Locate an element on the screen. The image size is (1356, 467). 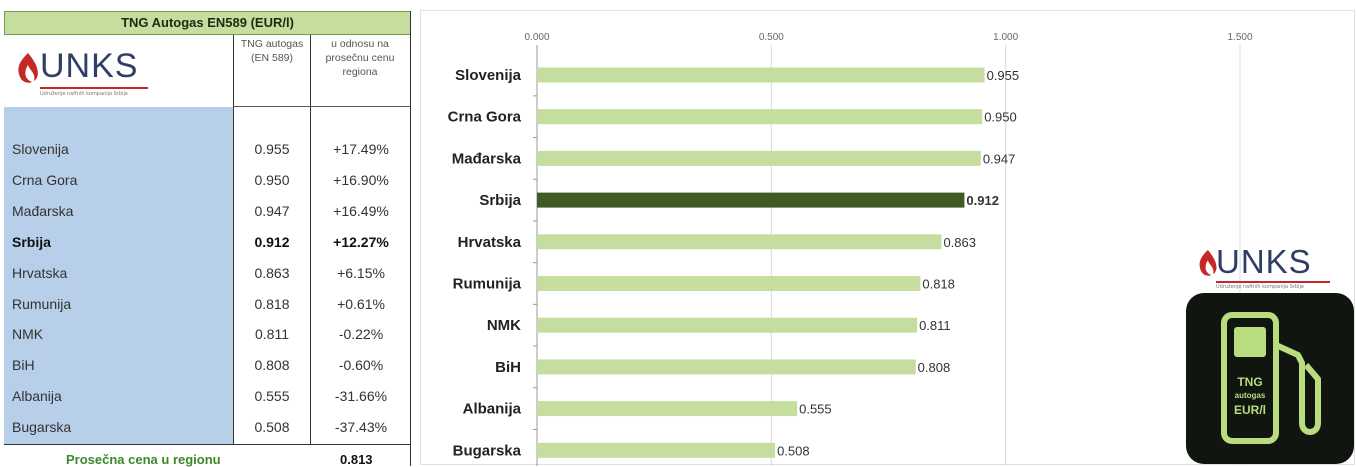
tng-badge: TNG autogas EUR/l is located at coordinates (1270, 378).